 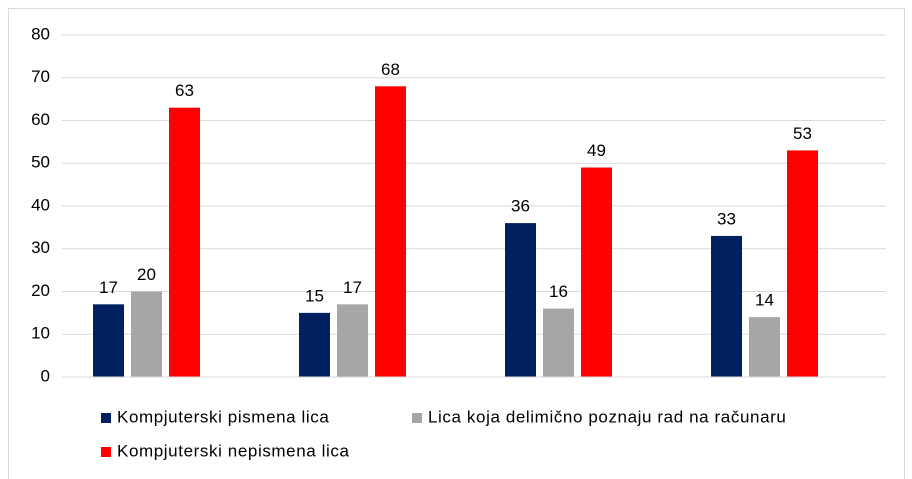 What do you see at coordinates (233, 450) in the screenshot?
I see `legend-label: Kompjuterski nepismena lica` at bounding box center [233, 450].